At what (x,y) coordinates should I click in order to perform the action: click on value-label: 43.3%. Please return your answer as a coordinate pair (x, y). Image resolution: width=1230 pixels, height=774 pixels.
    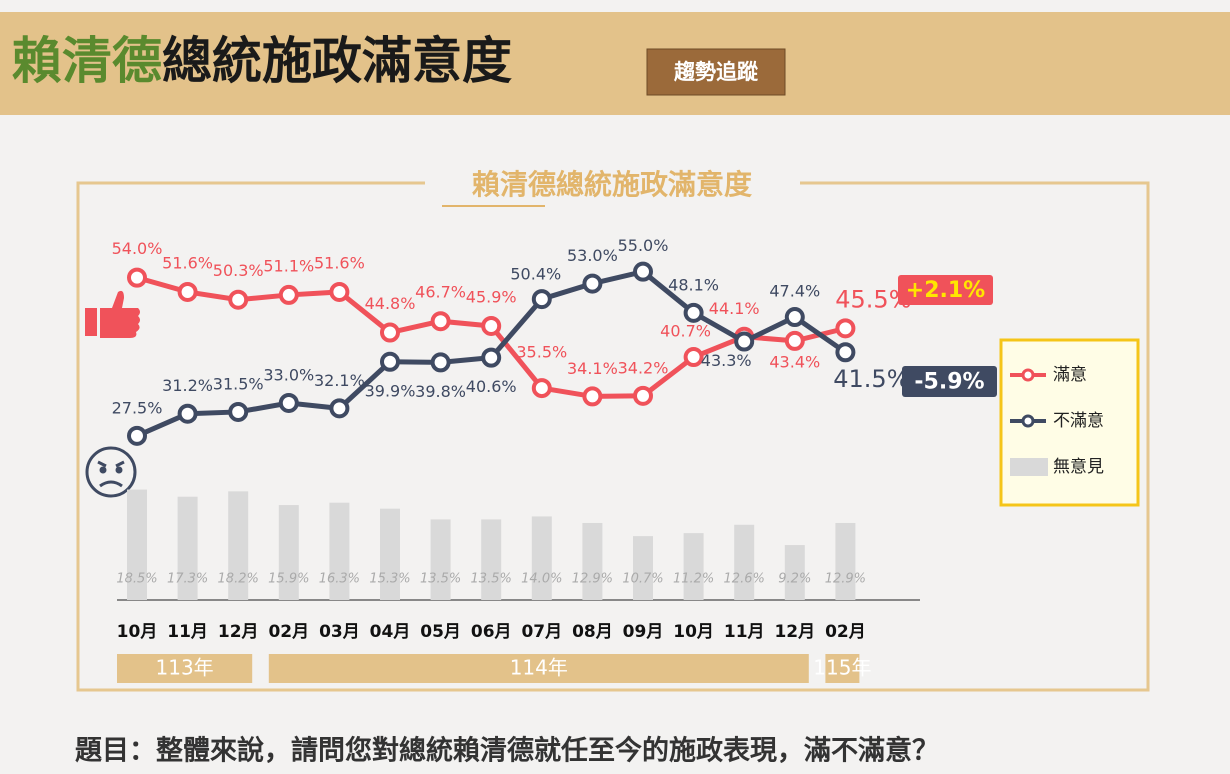
    Looking at the image, I should click on (726, 360).